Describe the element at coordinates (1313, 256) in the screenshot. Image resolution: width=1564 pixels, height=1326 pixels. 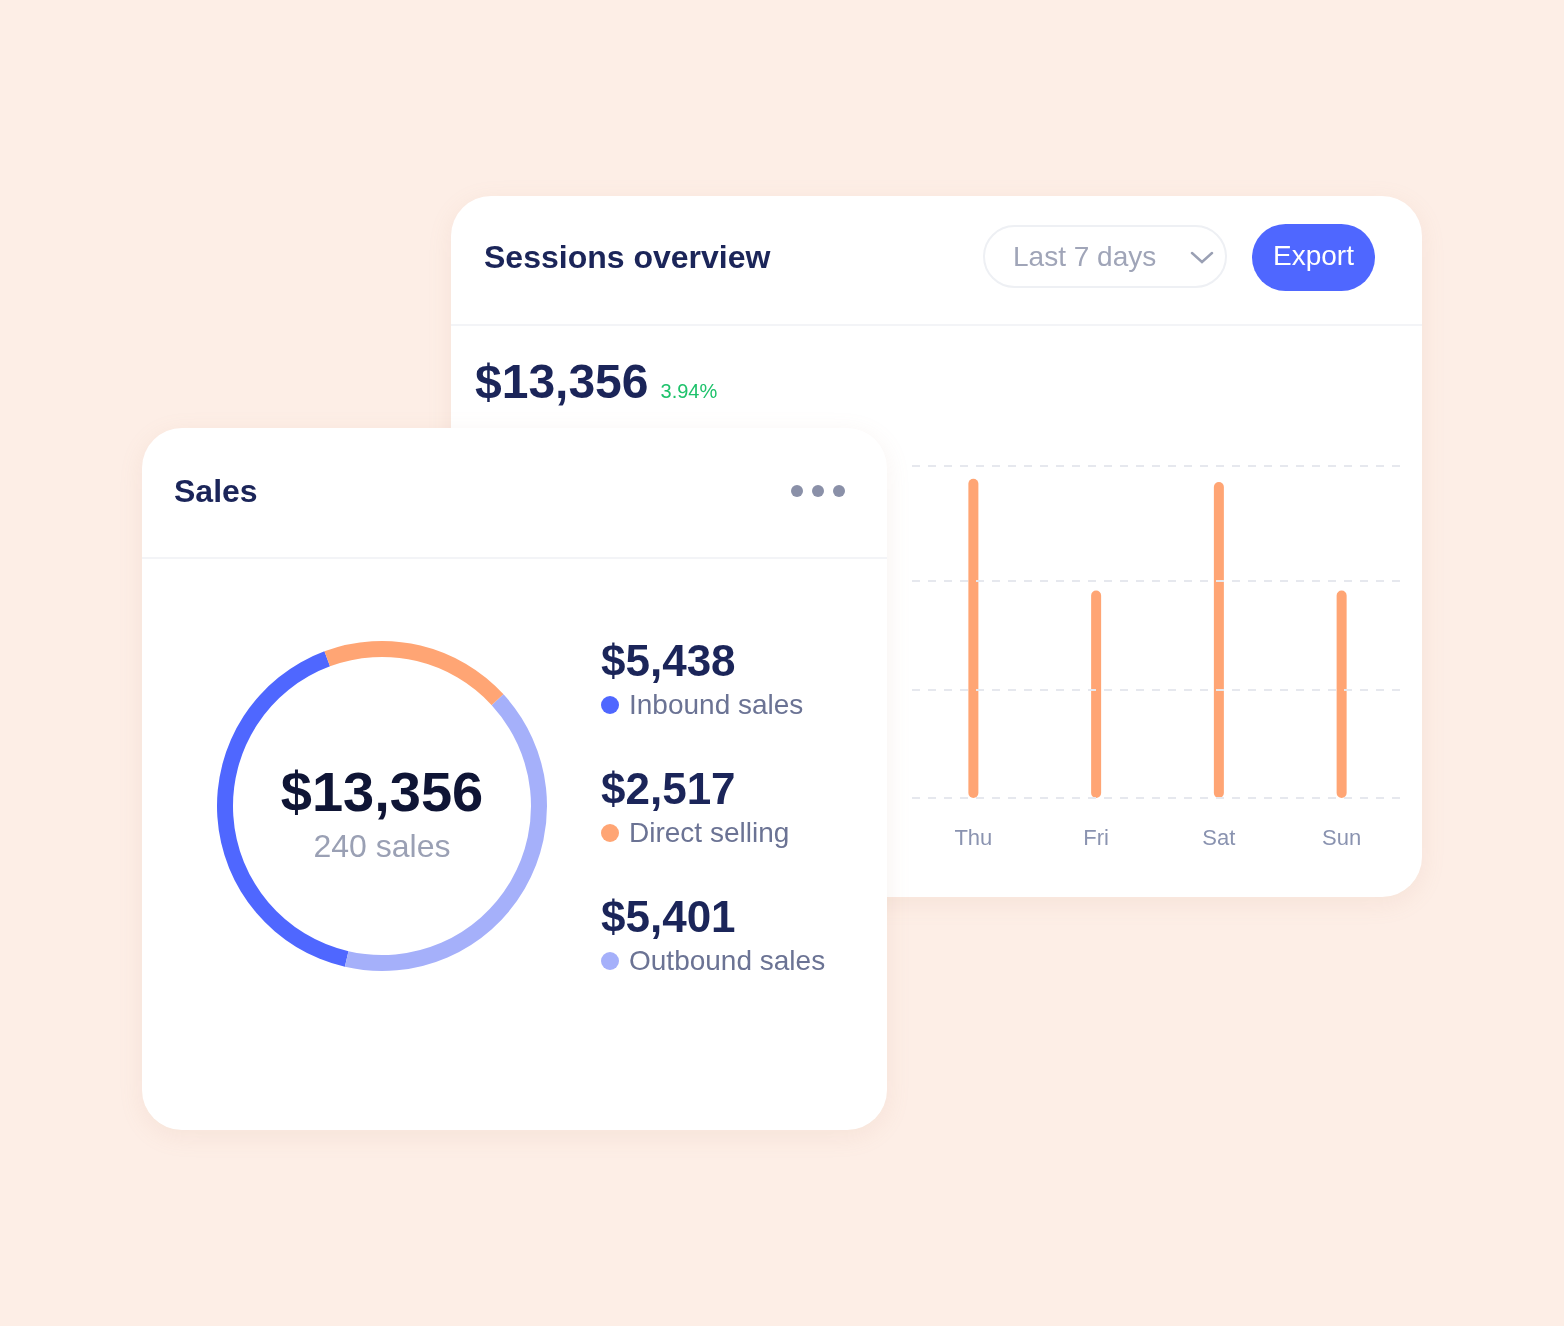
I see `text: Export` at that location.